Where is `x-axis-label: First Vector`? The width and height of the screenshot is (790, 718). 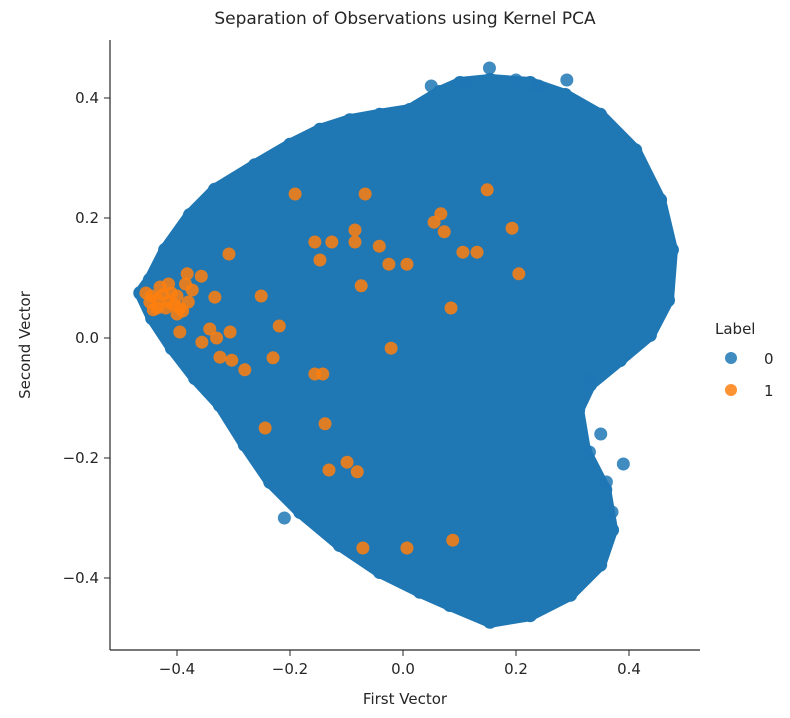 x-axis-label: First Vector is located at coordinates (405, 699).